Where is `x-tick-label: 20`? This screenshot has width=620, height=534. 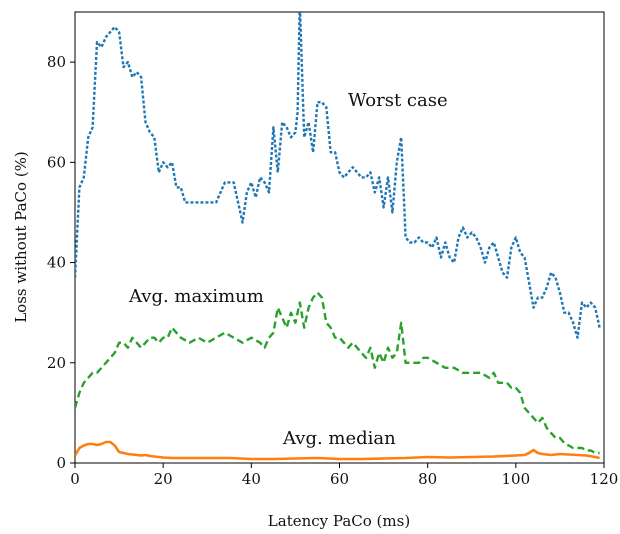 x-tick-label: 20 is located at coordinates (163, 479).